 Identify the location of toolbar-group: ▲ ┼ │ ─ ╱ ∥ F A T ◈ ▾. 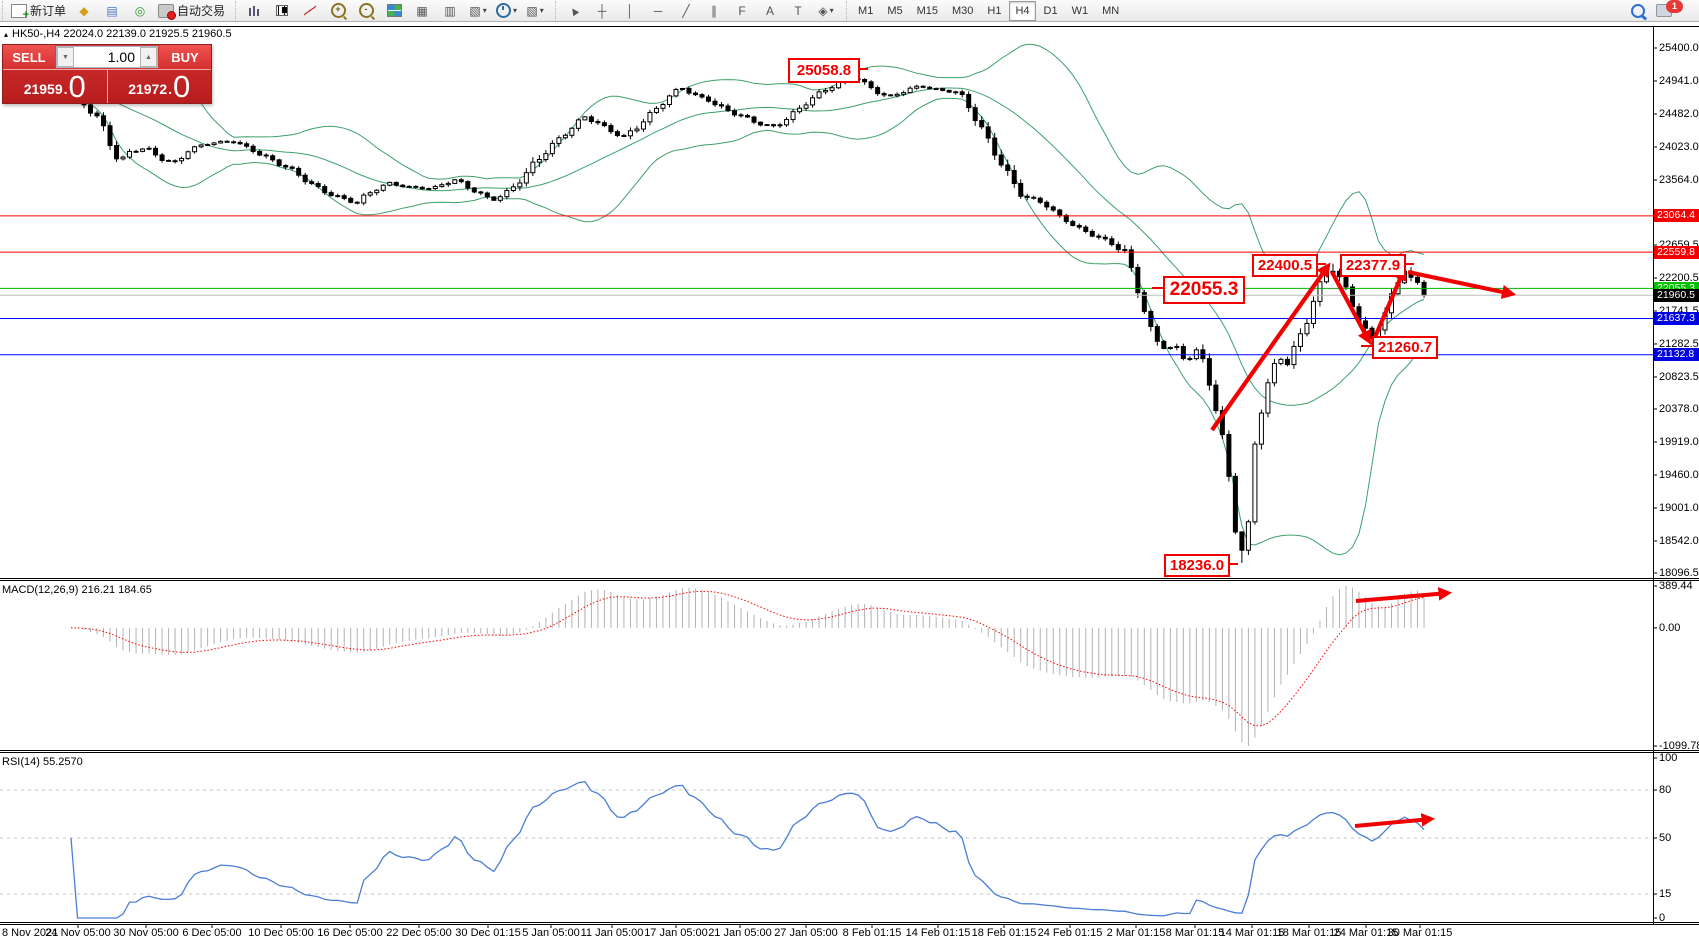
(699, 10).